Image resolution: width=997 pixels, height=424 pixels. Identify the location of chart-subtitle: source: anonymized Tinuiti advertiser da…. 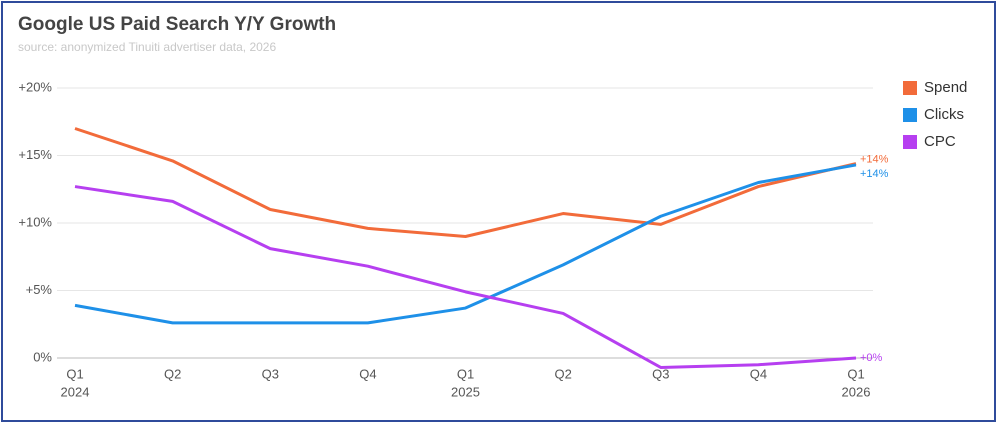
(147, 47).